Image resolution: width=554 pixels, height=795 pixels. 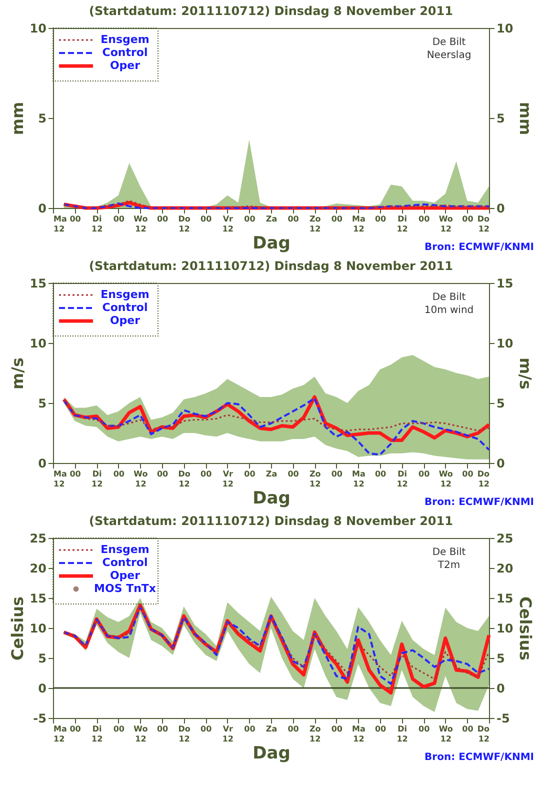 What do you see at coordinates (526, 628) in the screenshot?
I see `y2-axis-title: Celsius` at bounding box center [526, 628].